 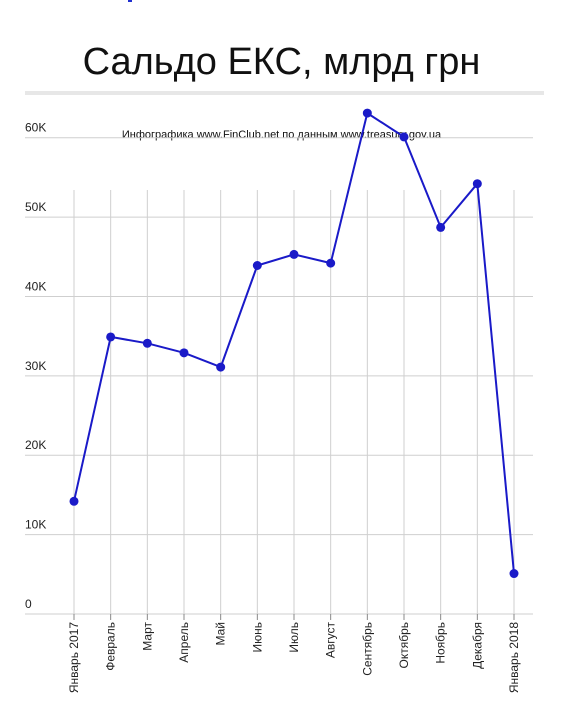 What do you see at coordinates (441, 643) in the screenshot?
I see `x-tick-label: Ноябрь` at bounding box center [441, 643].